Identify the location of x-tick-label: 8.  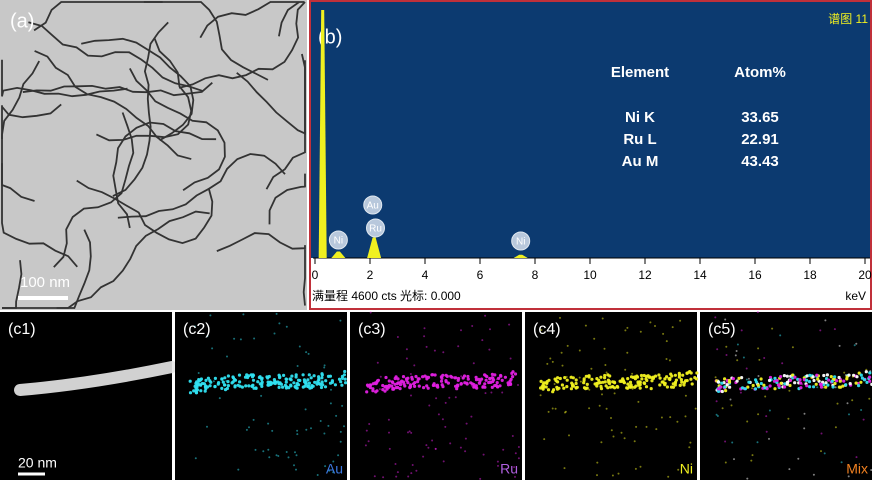
(535, 275).